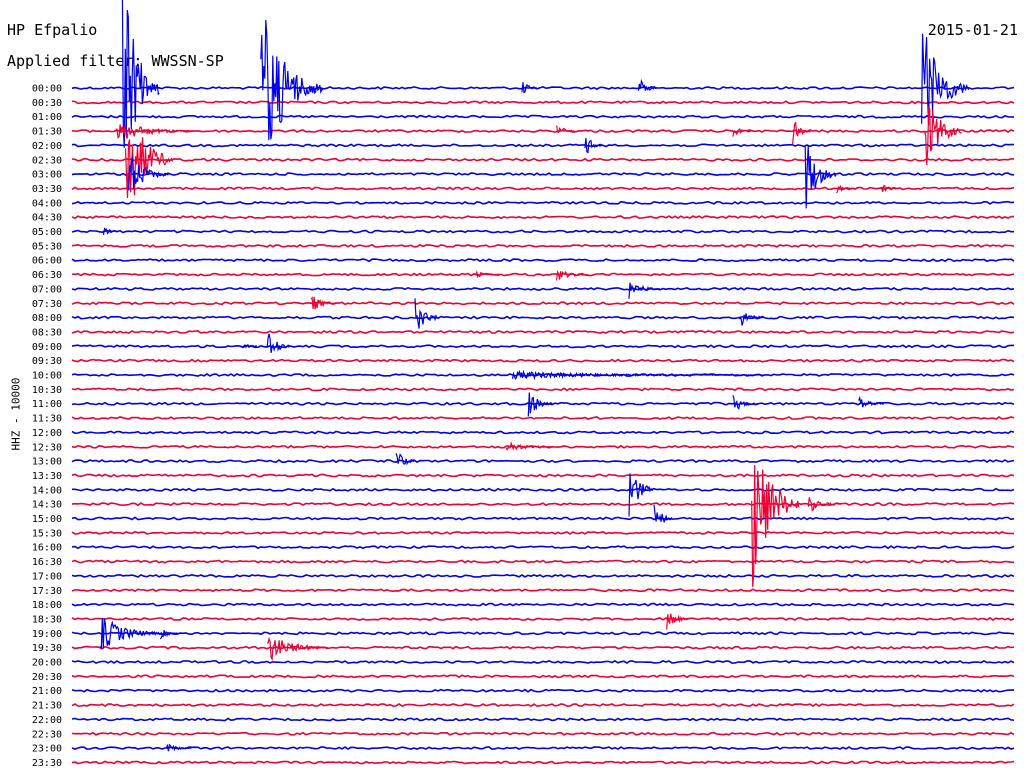  I want to click on record-date: 2015-01-21, so click(972, 30).